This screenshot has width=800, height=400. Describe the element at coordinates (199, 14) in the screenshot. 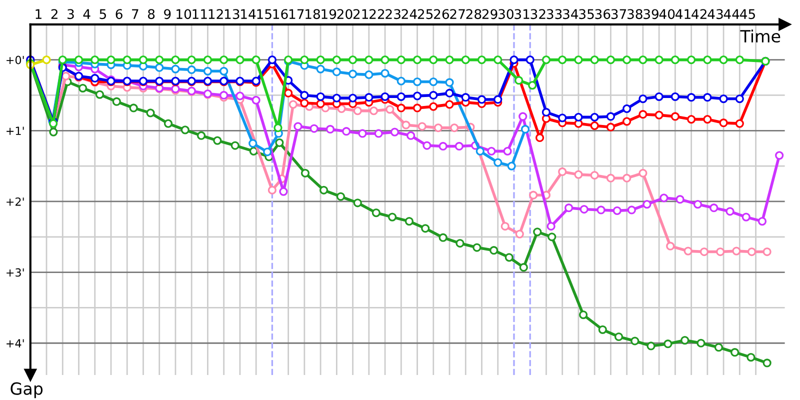

I see `x-tick-label: 11` at that location.